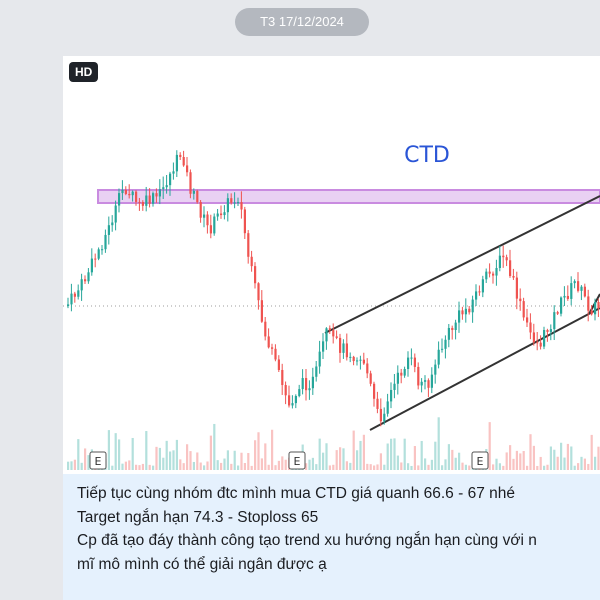 This screenshot has height=600, width=600. What do you see at coordinates (202, 564) in the screenshot?
I see `message-line-4: mĩ mô mình có thể giải ngân được ạ` at bounding box center [202, 564].